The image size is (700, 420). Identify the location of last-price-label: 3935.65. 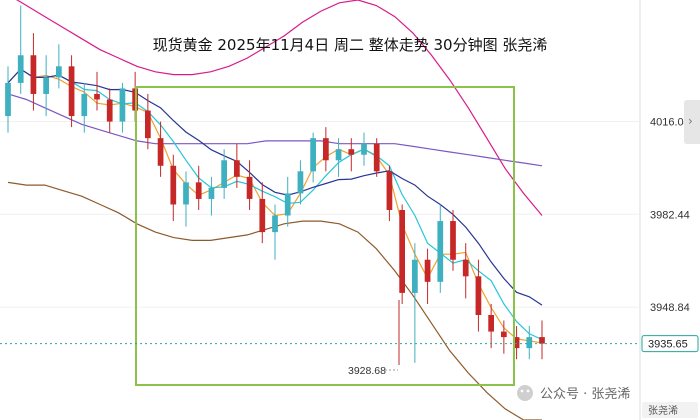
(668, 345).